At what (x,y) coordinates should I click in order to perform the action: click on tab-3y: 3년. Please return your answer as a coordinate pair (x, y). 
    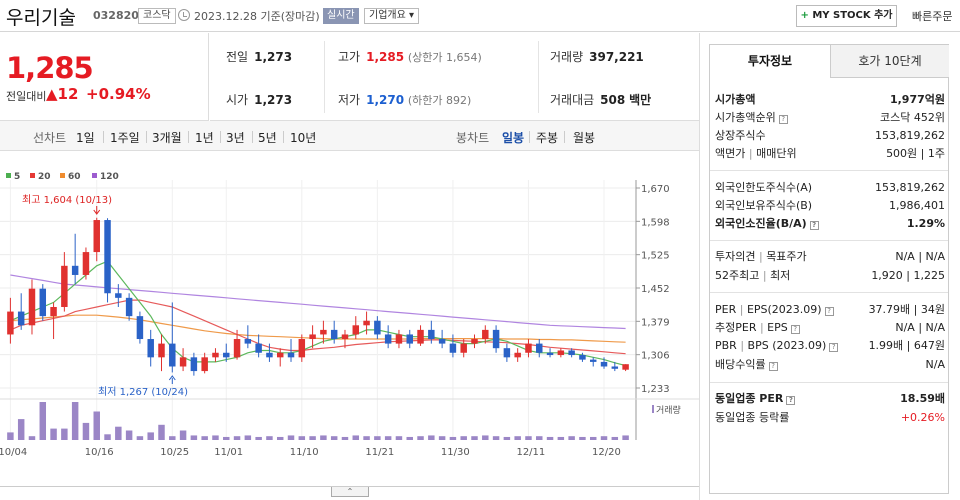
    Looking at the image, I should click on (235, 138).